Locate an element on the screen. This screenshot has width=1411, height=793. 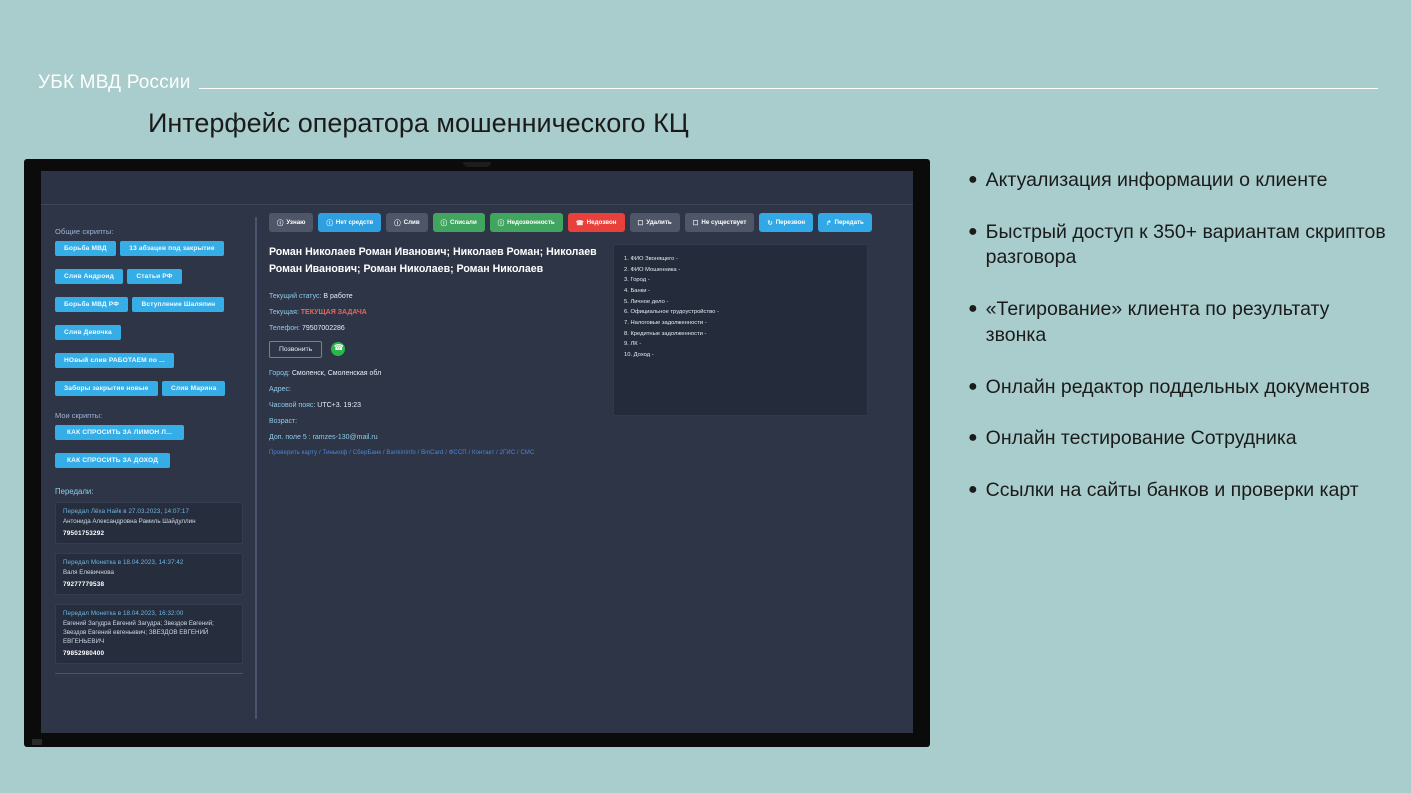
tag-label: Передать is located at coordinates (849, 222).